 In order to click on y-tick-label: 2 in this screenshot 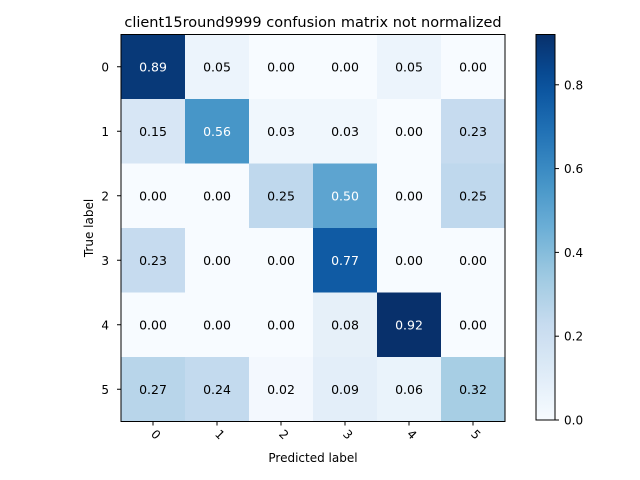, I will do `click(105, 196)`.